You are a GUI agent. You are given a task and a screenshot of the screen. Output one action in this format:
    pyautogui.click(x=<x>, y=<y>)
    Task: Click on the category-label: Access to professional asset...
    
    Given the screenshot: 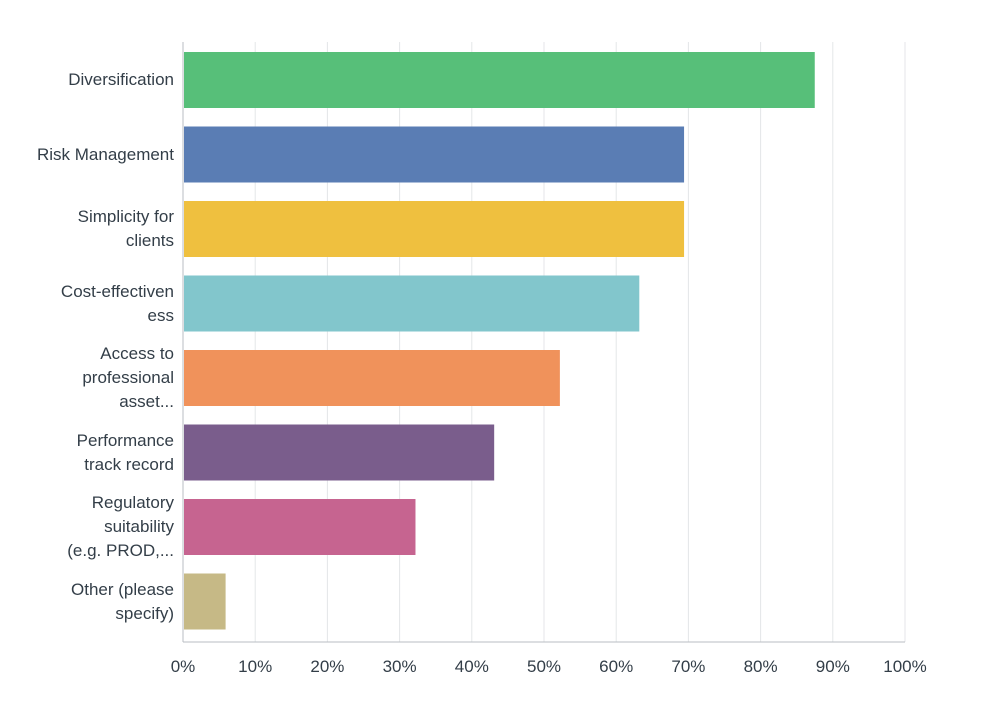 What is the action you would take?
    pyautogui.click(x=89, y=378)
    